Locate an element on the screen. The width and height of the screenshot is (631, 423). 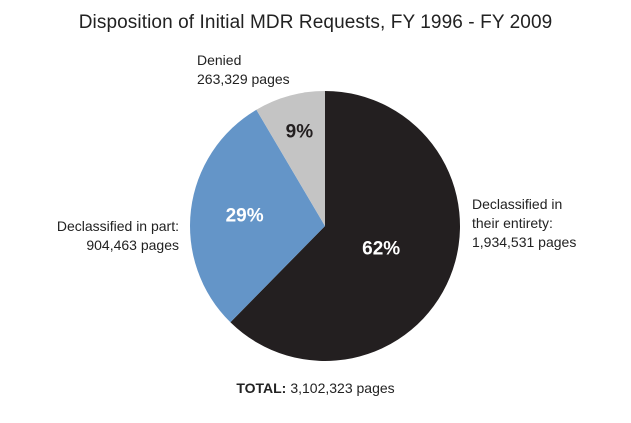
pie-slice-part is located at coordinates (257, 216).